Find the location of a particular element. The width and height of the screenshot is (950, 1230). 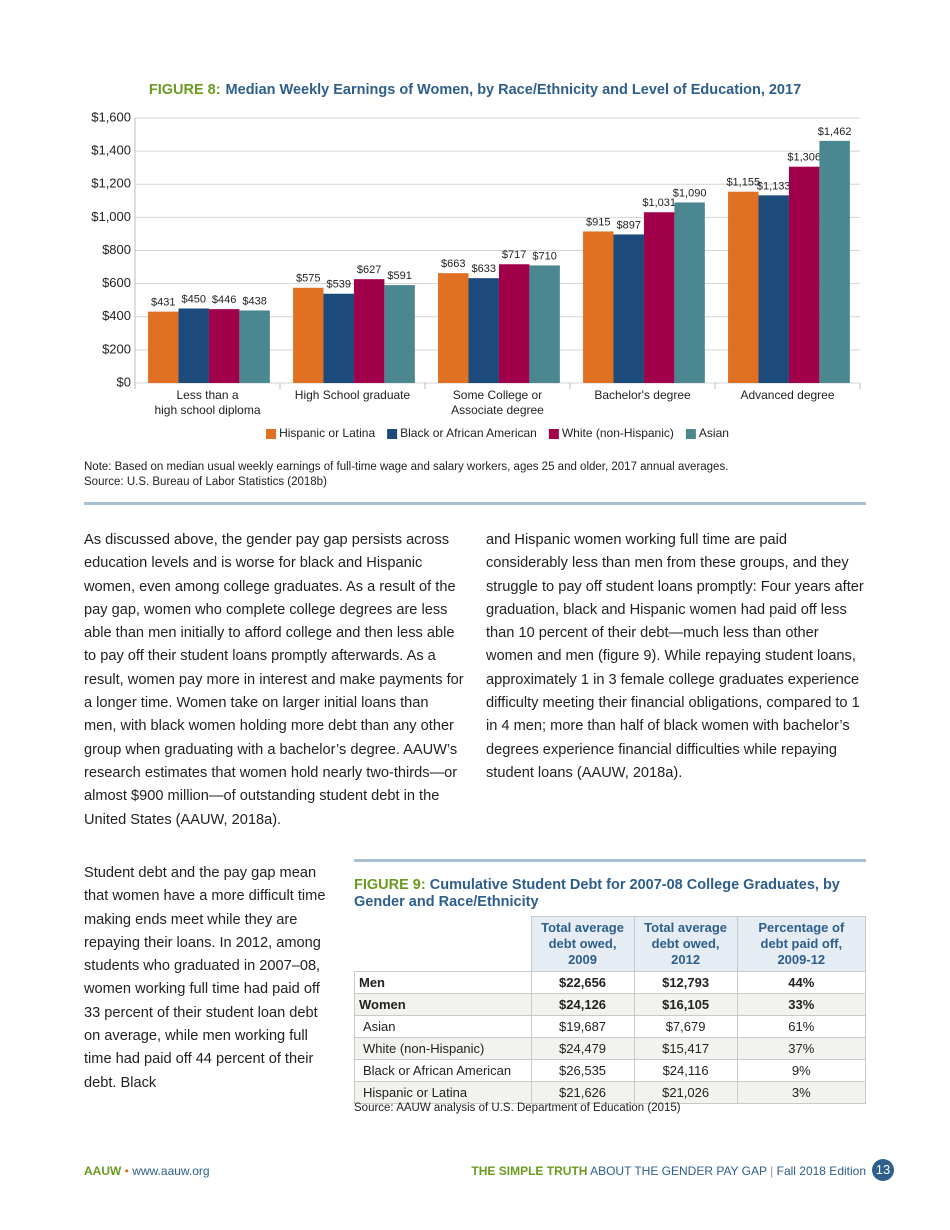

value-label: $633 is located at coordinates (483, 269).